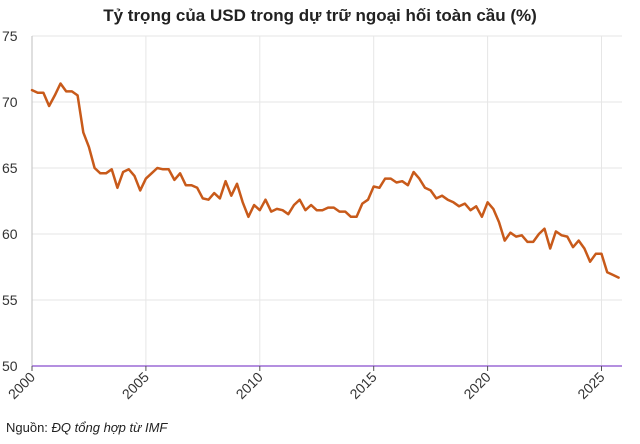  Describe the element at coordinates (27, 427) in the screenshot. I see `source-label: Nguồn:` at that location.